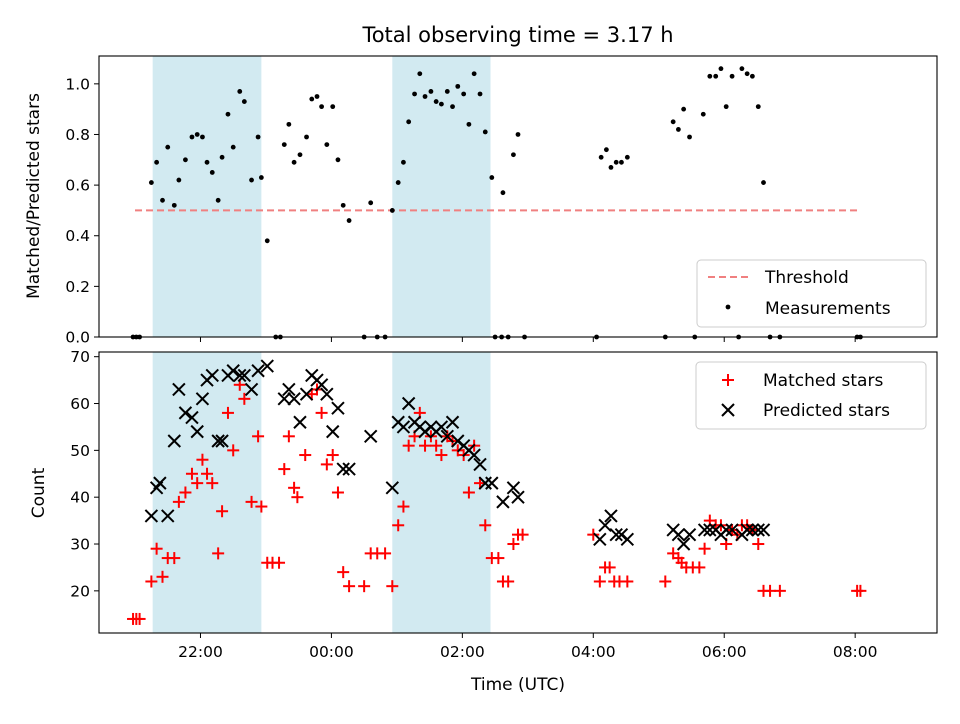 This screenshot has height=724, width=960. What do you see at coordinates (527, 339) in the screenshot?
I see `top-x-ticks` at bounding box center [527, 339].